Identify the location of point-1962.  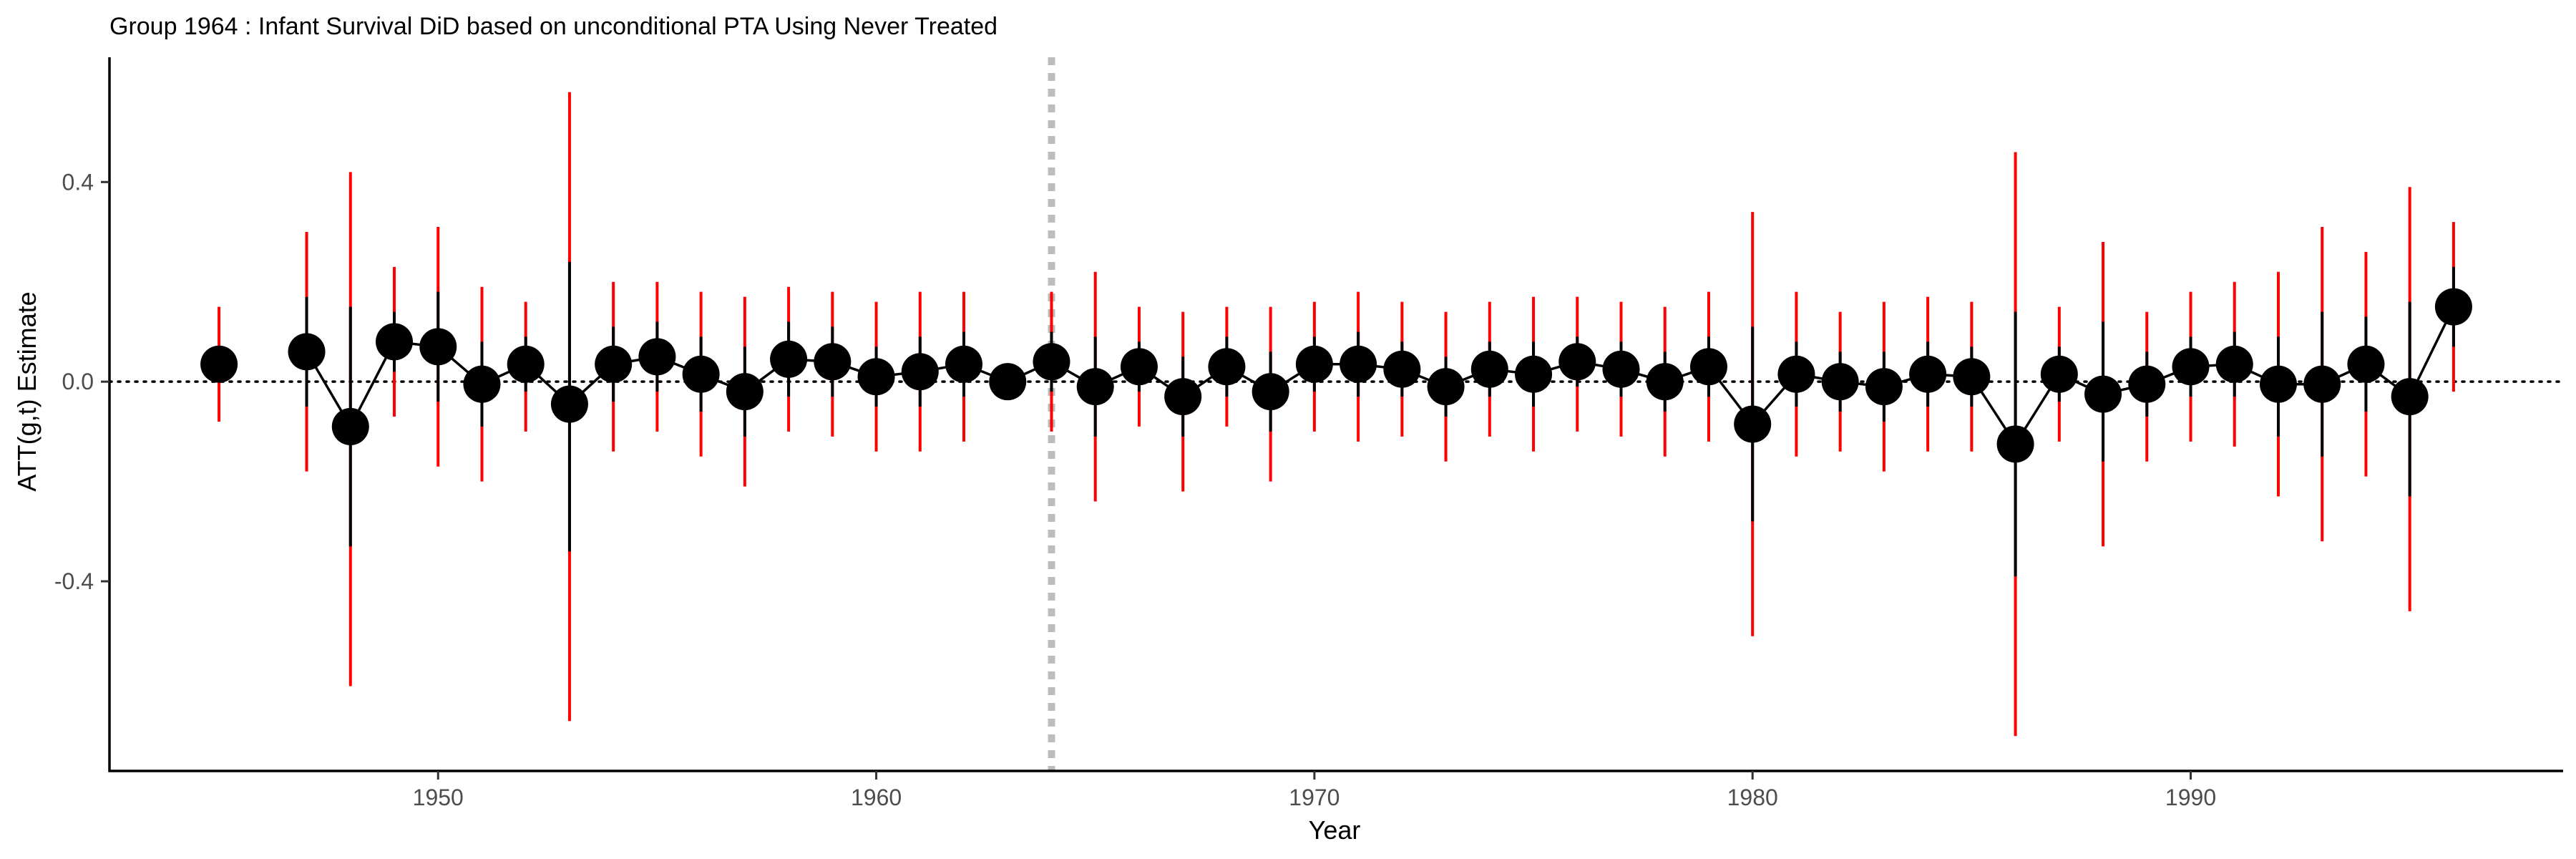
(964, 364).